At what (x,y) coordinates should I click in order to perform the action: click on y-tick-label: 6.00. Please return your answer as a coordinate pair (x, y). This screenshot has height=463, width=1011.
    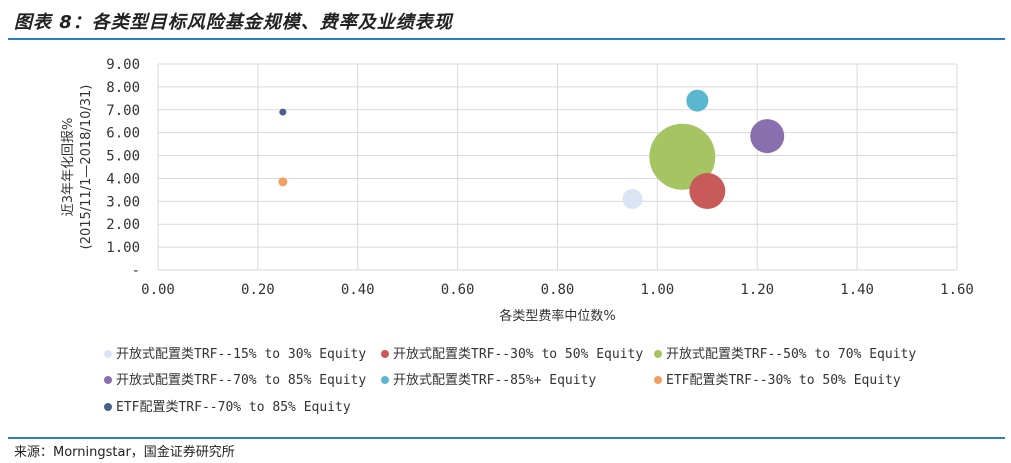
    Looking at the image, I should click on (123, 134).